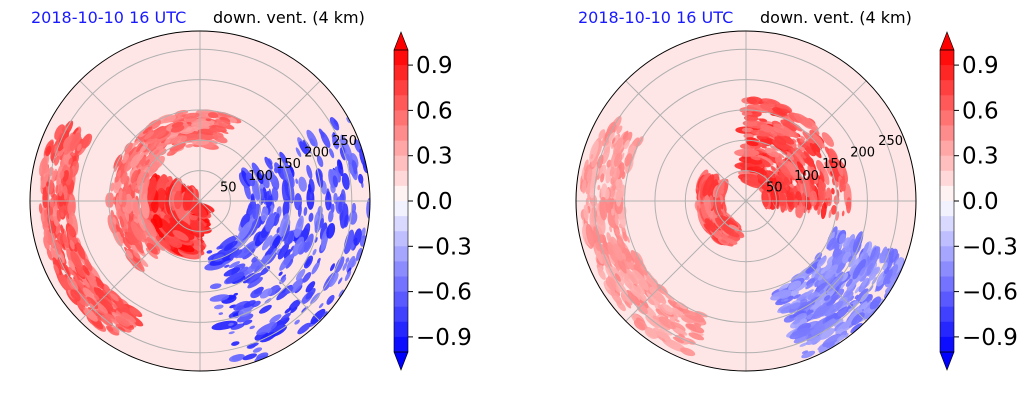  Describe the element at coordinates (260, 141) in the screenshot. I see `grid-spoke` at that location.